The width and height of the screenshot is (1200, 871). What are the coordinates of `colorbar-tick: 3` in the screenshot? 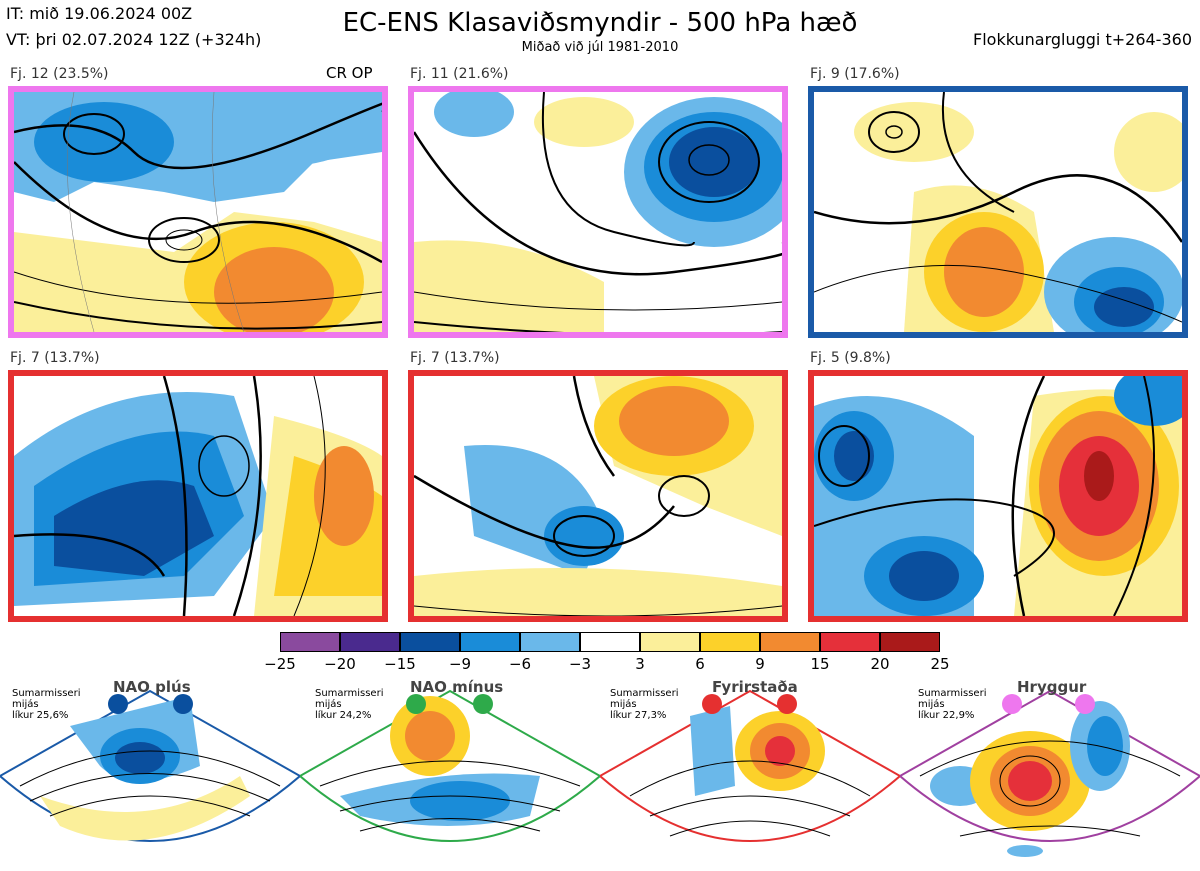 It's located at (640, 664).